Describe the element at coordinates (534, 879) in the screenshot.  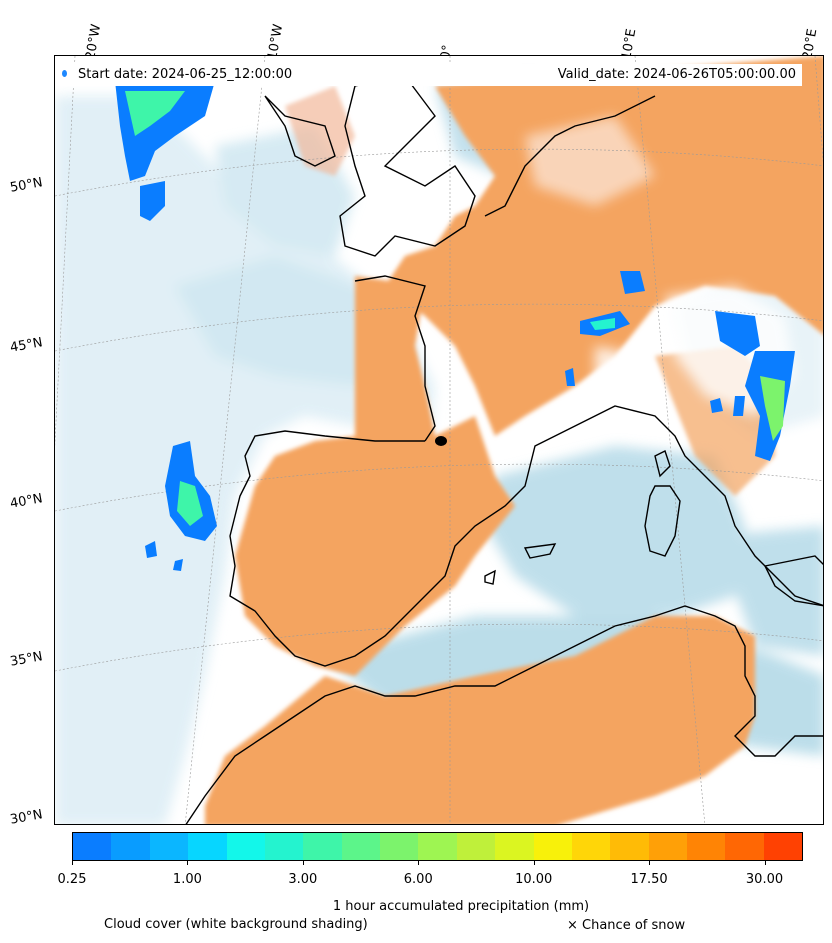
I see `colorbar-tick-label: 10.00` at that location.